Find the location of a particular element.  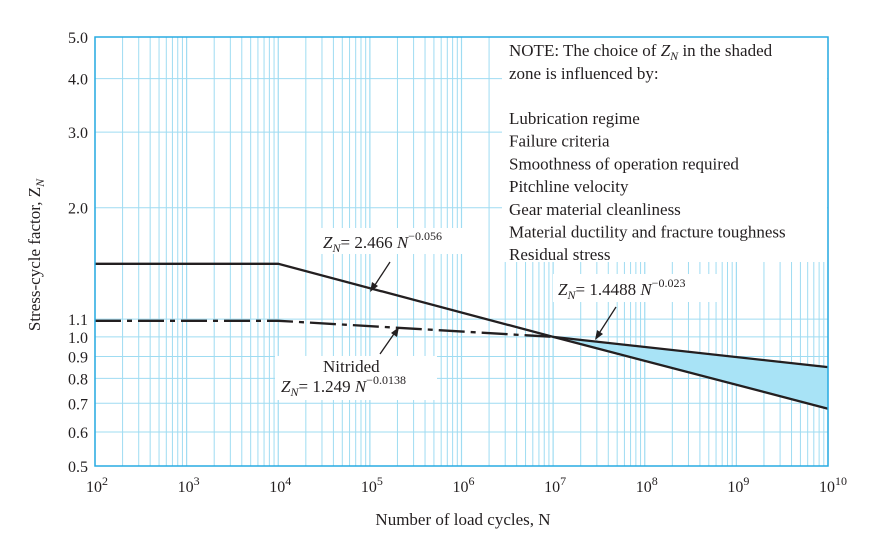

eq1-label: ZN= 2.466 N−0.056 is located at coordinates (382, 242).